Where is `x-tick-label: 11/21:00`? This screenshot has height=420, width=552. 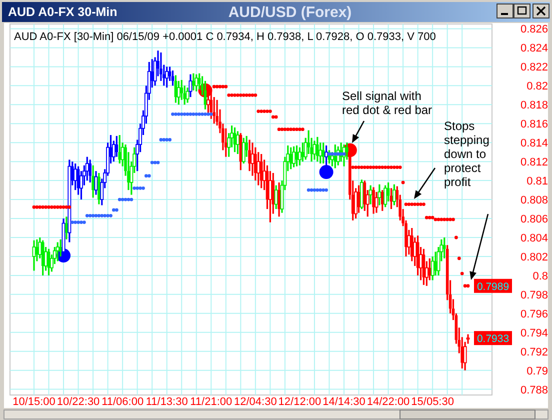
x-tick-label: 11/21:00 is located at coordinates (211, 402).